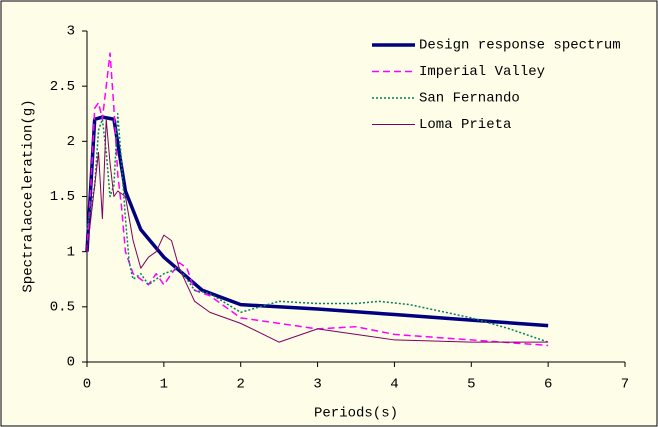 The height and width of the screenshot is (427, 658). I want to click on y-tick-label: 0.5, so click(62, 308).